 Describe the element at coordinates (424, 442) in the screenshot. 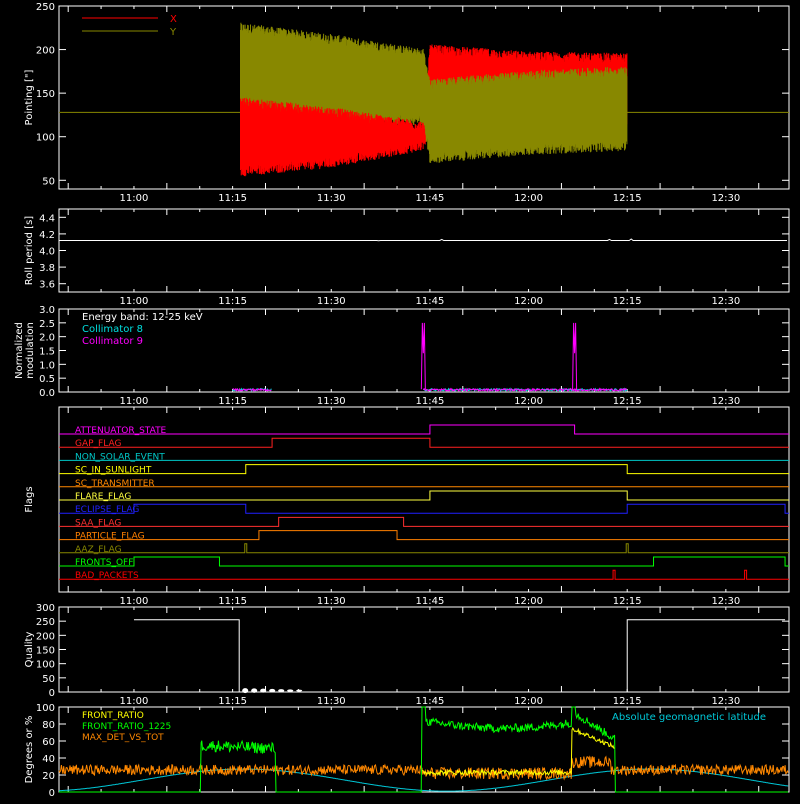

I see `flag-line-gap-flag` at that location.